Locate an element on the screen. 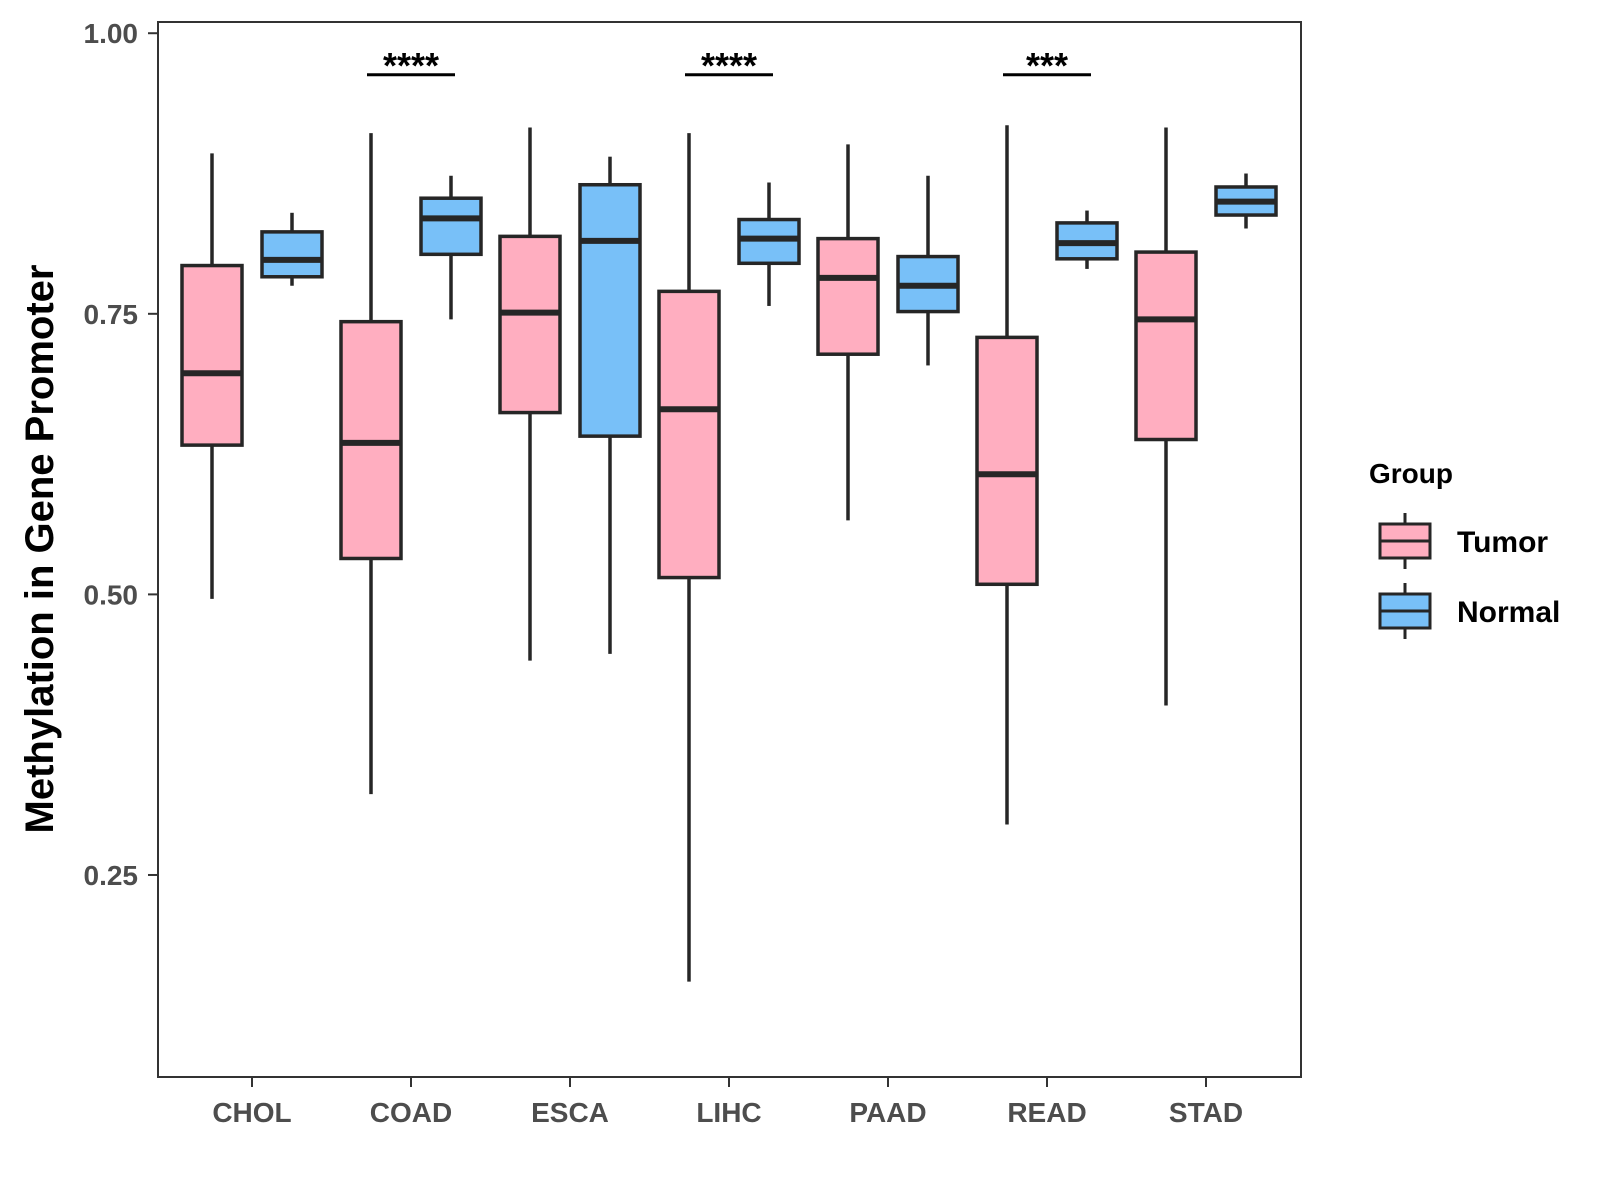  box-normal-lihc is located at coordinates (769, 244).